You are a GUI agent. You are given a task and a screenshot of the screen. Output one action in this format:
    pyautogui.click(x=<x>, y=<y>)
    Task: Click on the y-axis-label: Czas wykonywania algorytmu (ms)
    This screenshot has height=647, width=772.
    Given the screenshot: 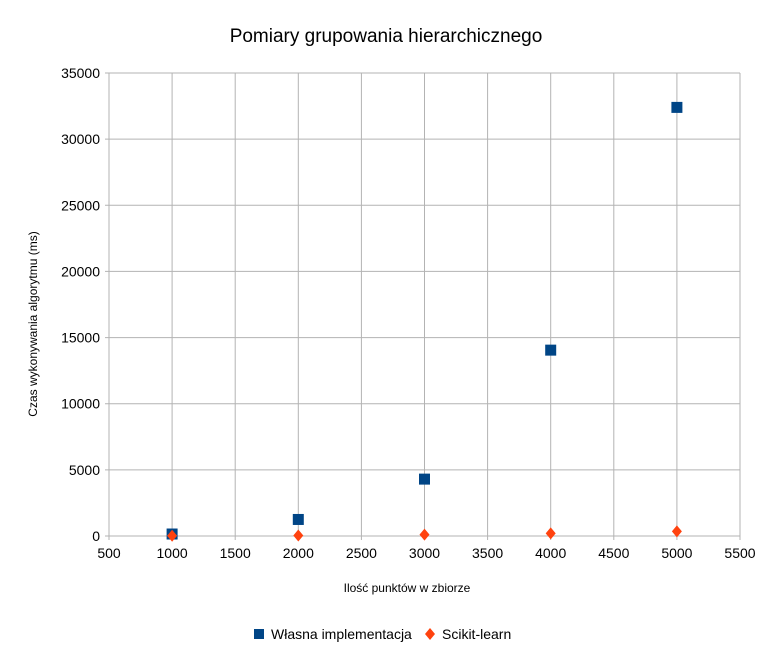 What is the action you would take?
    pyautogui.click(x=33, y=323)
    